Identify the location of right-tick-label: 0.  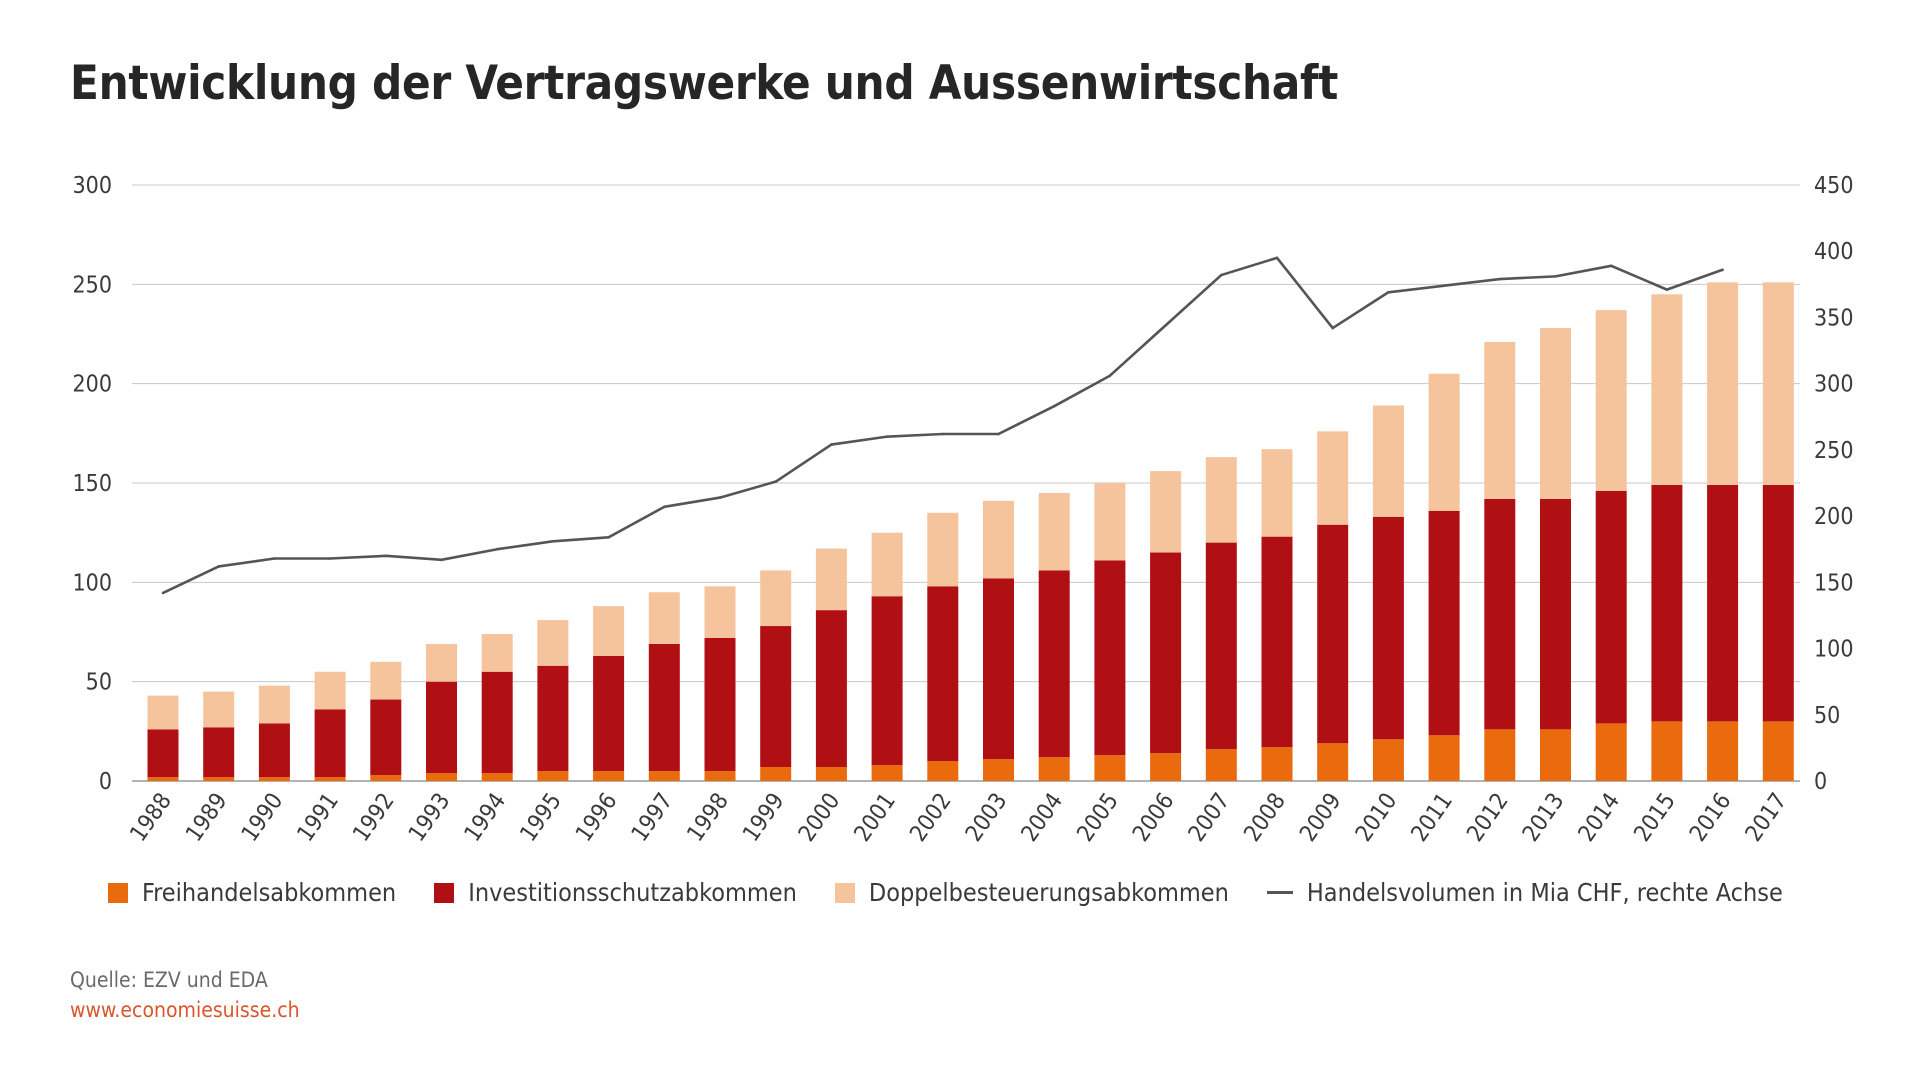
(1820, 782).